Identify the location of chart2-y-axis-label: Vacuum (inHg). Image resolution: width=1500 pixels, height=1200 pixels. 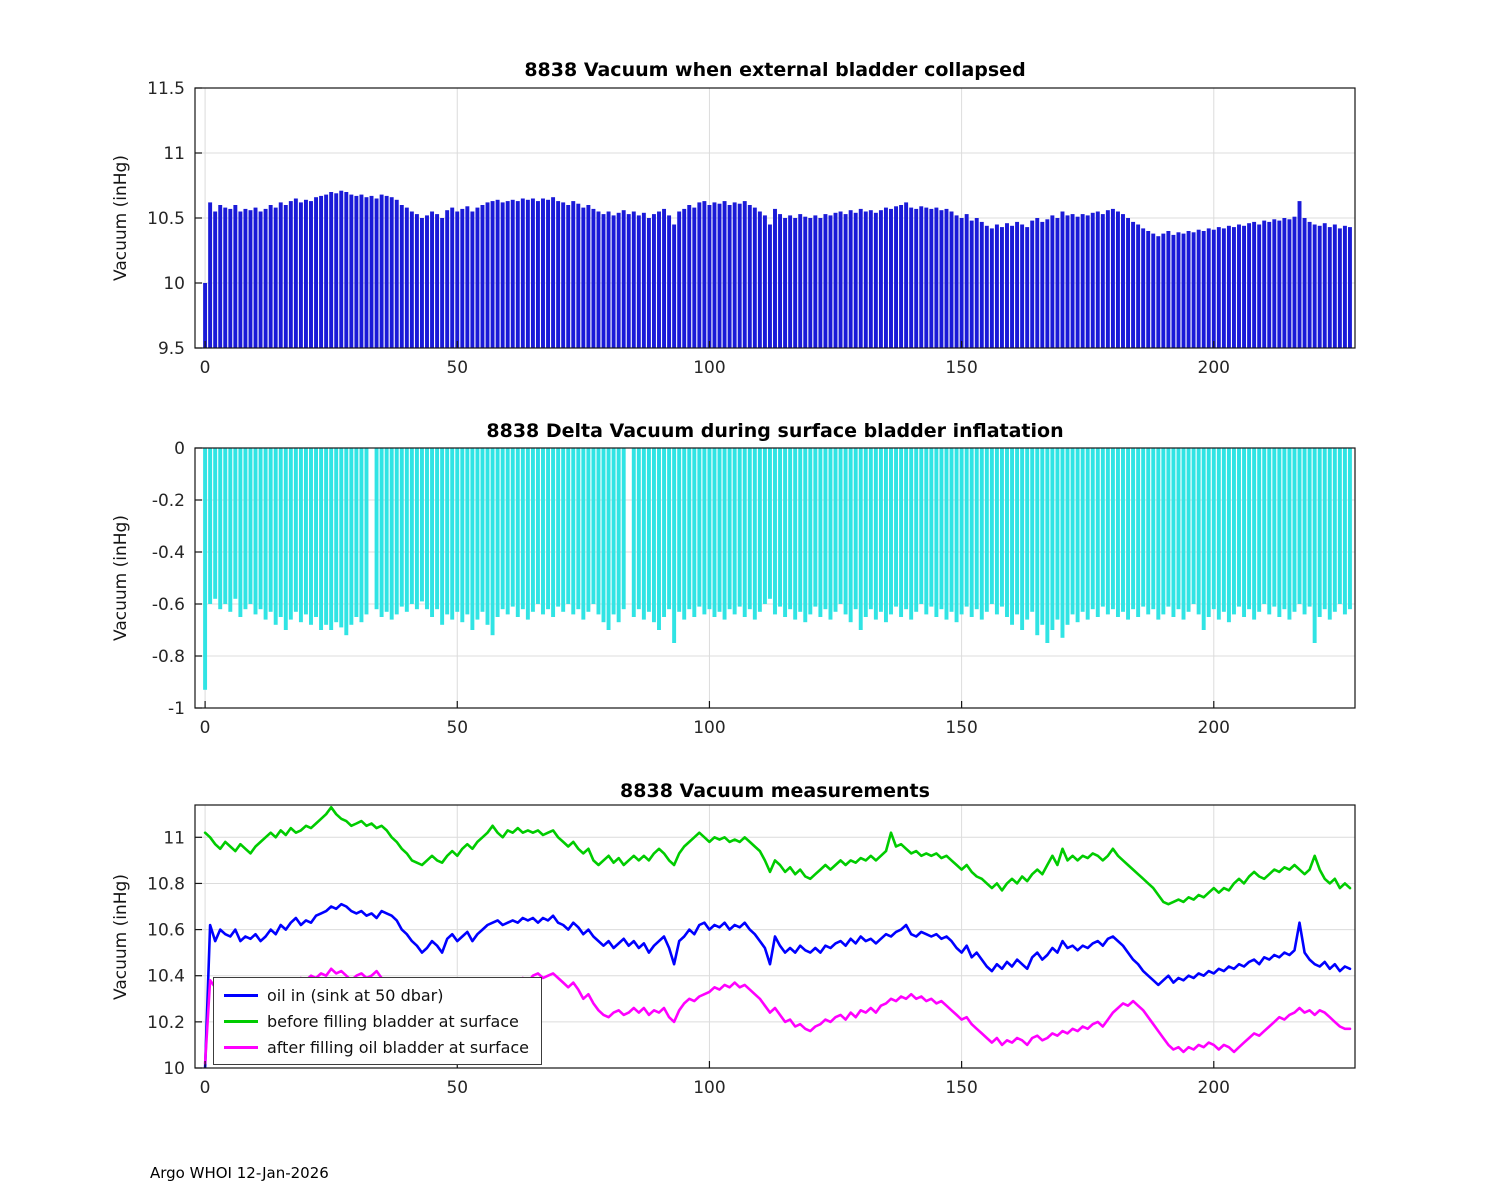
(121, 578).